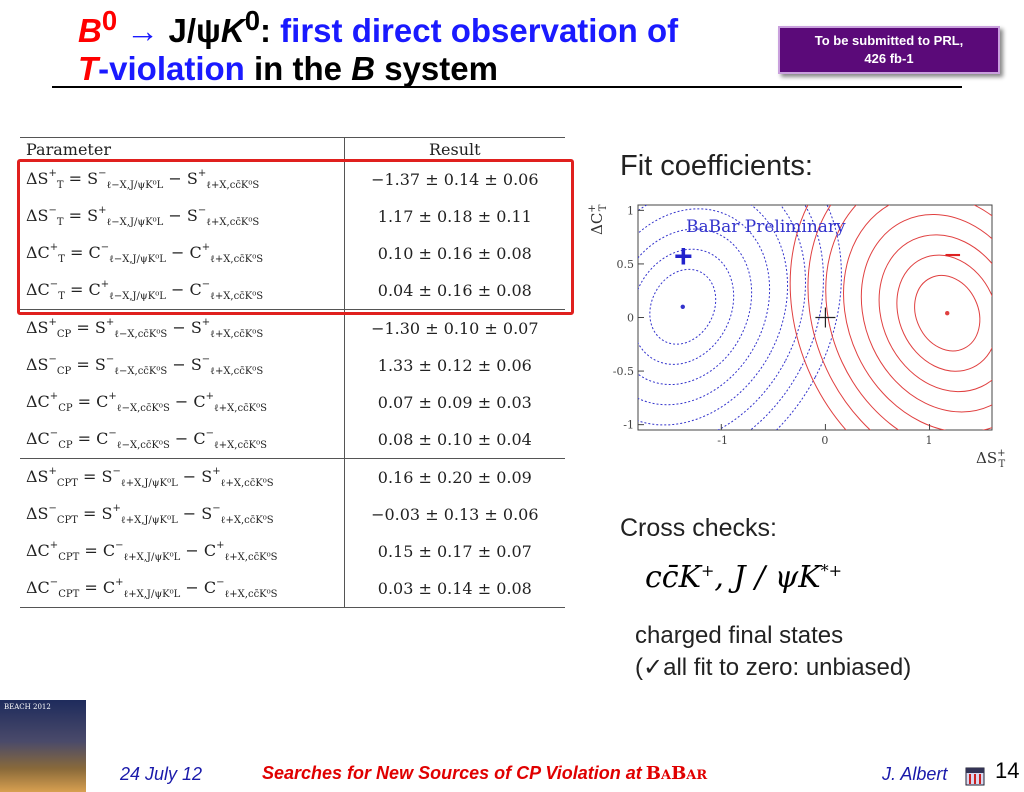 The image size is (1024, 792). I want to click on prl-note-line1: To be submitted to PRL,, so click(889, 40).